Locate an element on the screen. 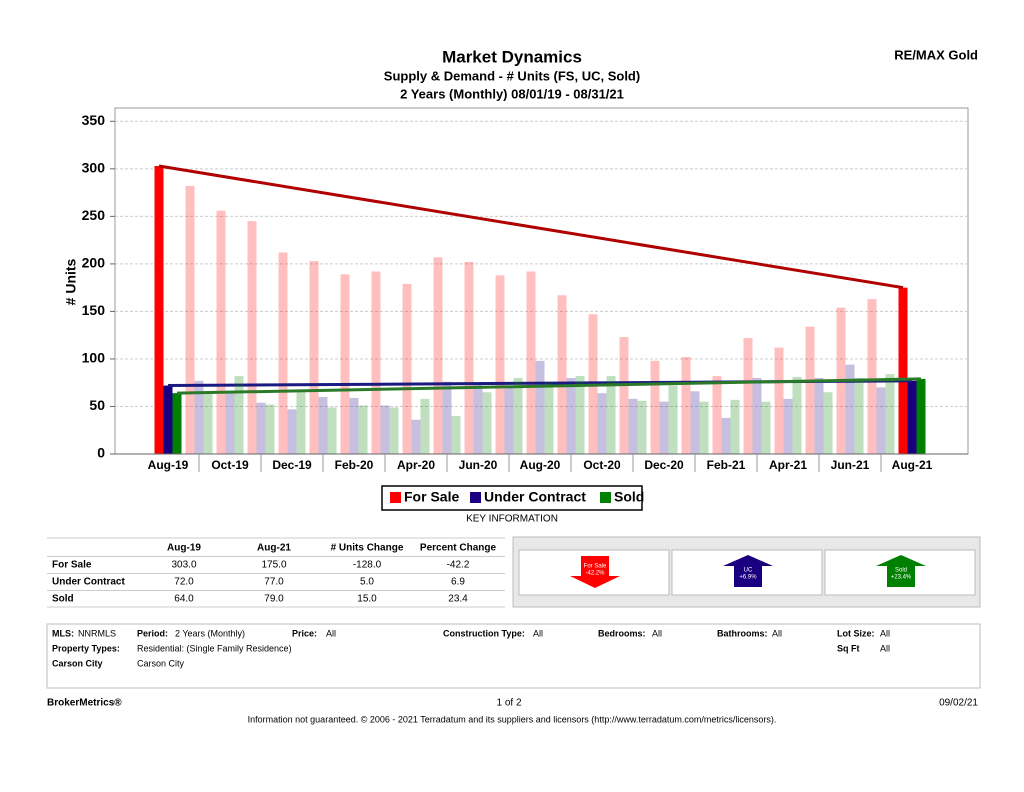 The width and height of the screenshot is (1024, 792). y-tick-label: 250 is located at coordinates (94, 215).